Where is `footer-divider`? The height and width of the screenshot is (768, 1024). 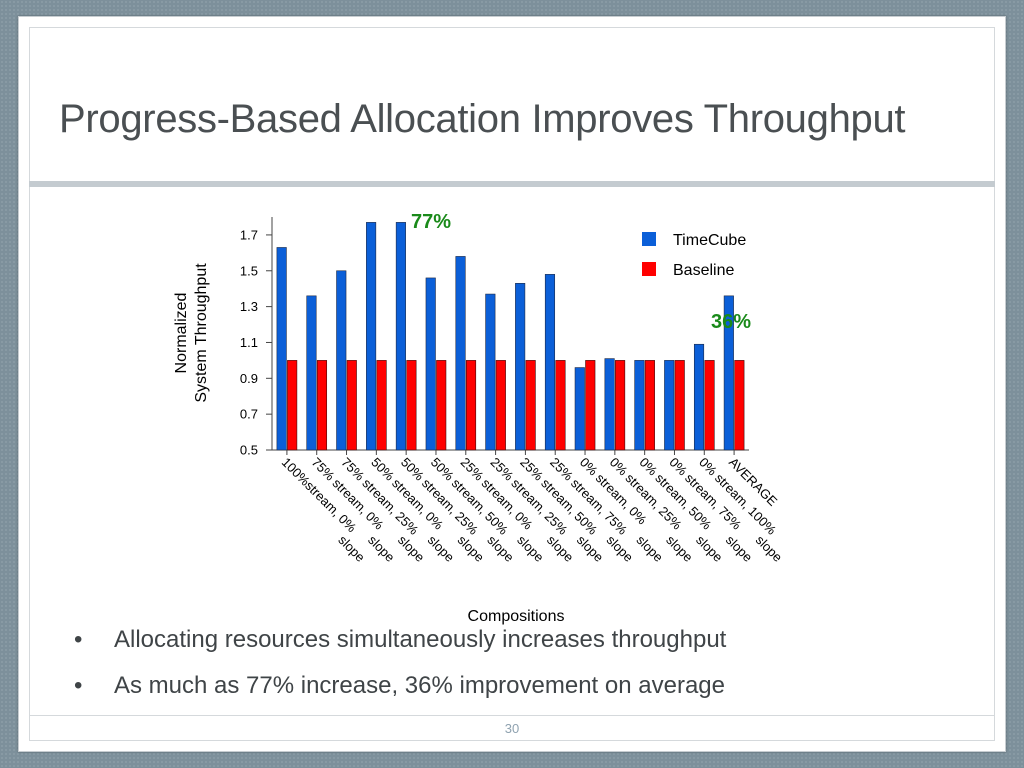 footer-divider is located at coordinates (512, 715).